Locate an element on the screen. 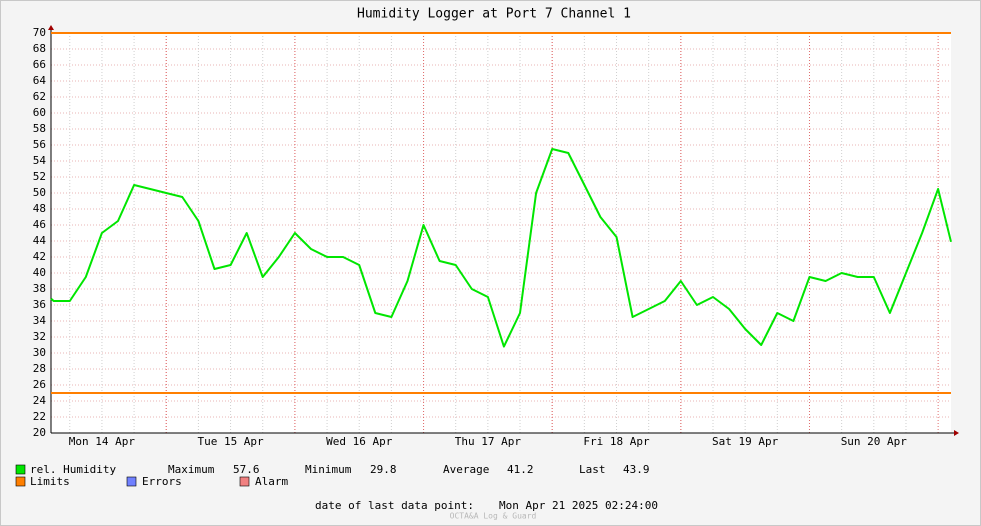  stat-value: 41.2 is located at coordinates (520, 469).